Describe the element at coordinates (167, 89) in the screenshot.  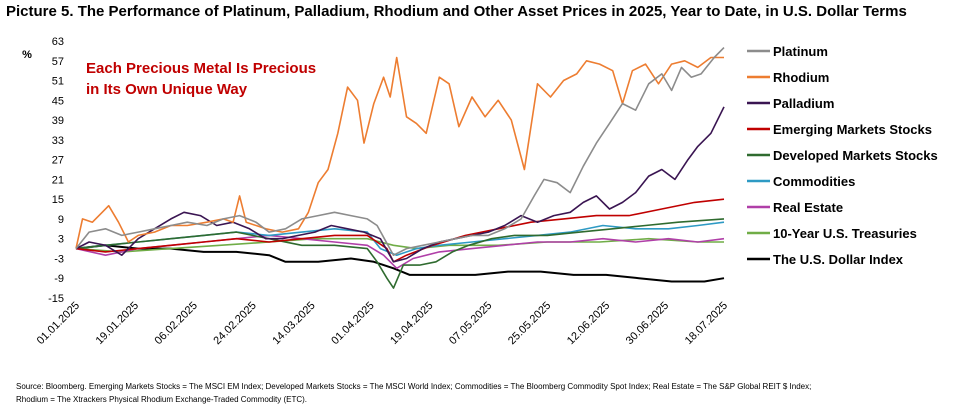
I see `annotation-line-2: in Its Own Unique Way` at that location.